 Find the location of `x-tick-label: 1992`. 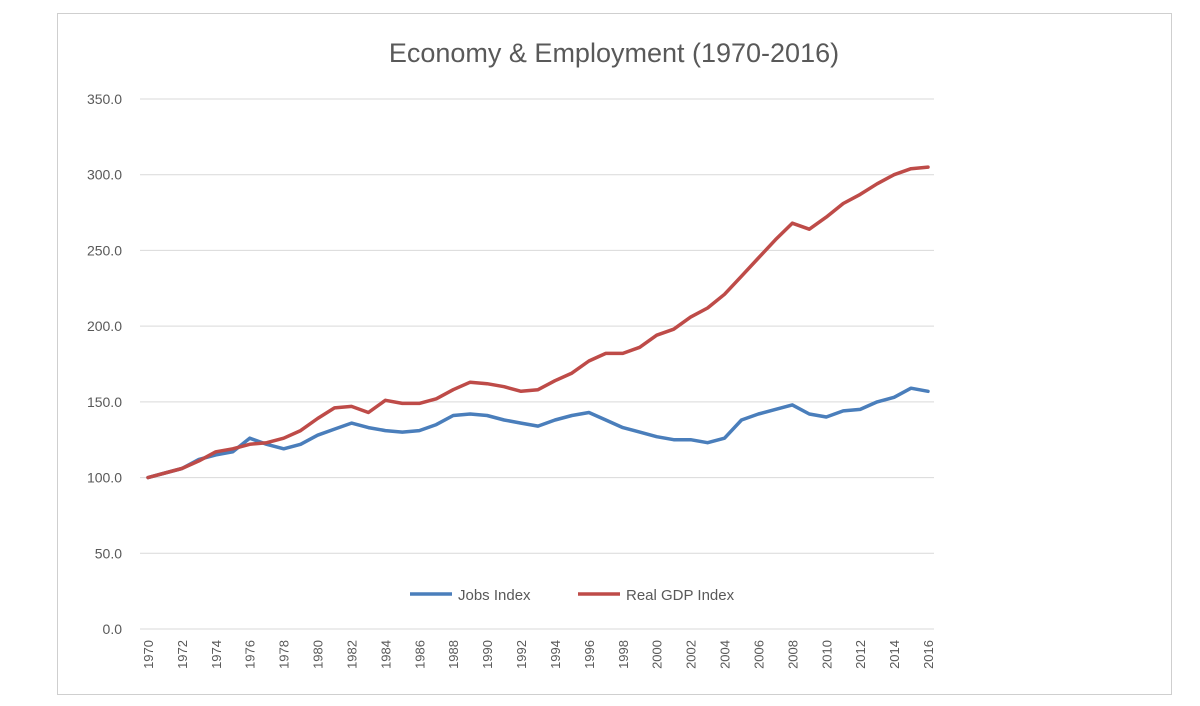

x-tick-label: 1992 is located at coordinates (521, 654).